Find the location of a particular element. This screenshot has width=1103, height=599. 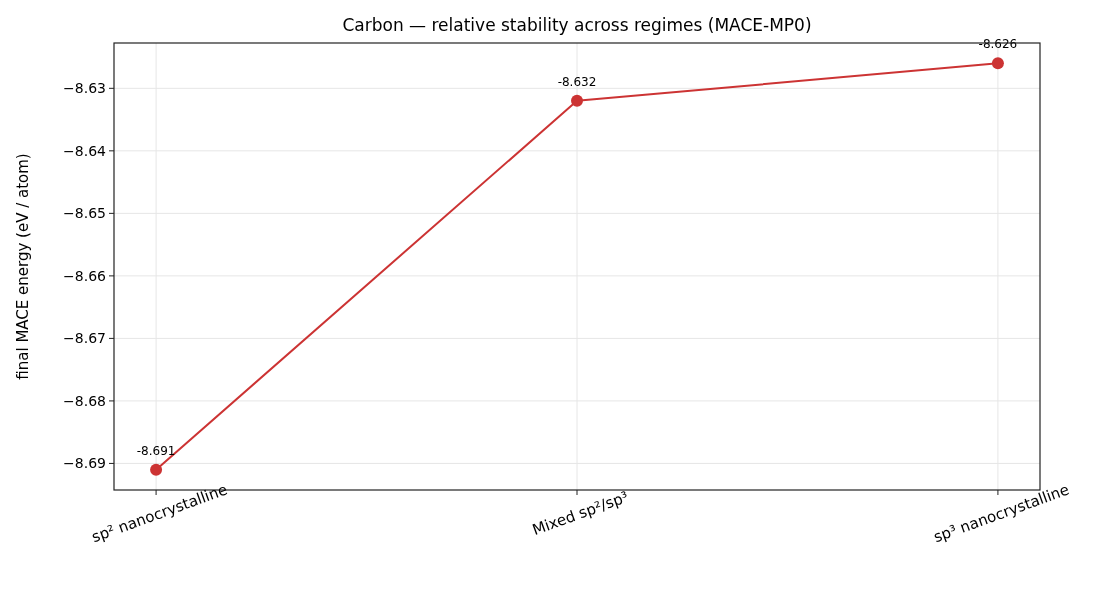

y-tick-label: −8.66 is located at coordinates (85, 275).